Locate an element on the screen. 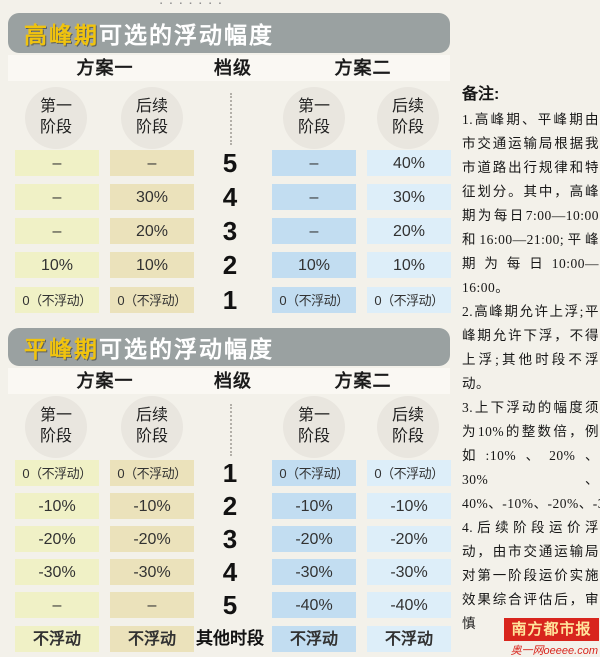 This screenshot has height=657, width=600. note-item-4: 4.后续阶段运价浮动，由市交通运输局对第一阶段运价实施效果综合评估后，审慎 is located at coordinates (530, 576).